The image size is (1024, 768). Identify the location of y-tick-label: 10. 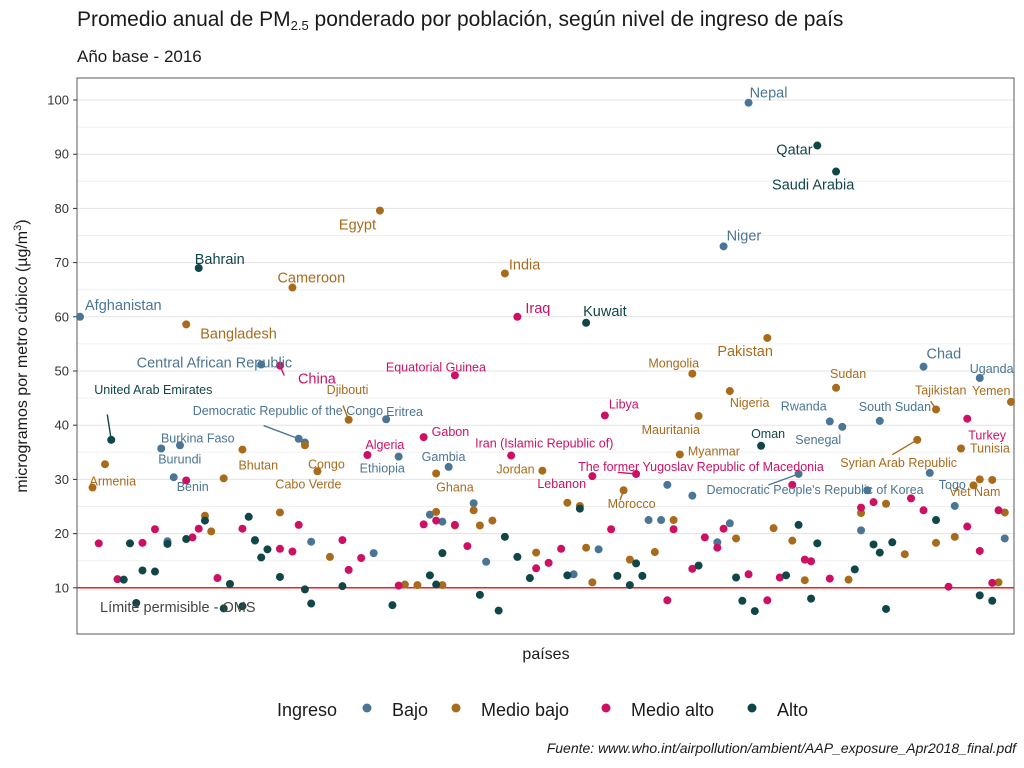
(62, 587).